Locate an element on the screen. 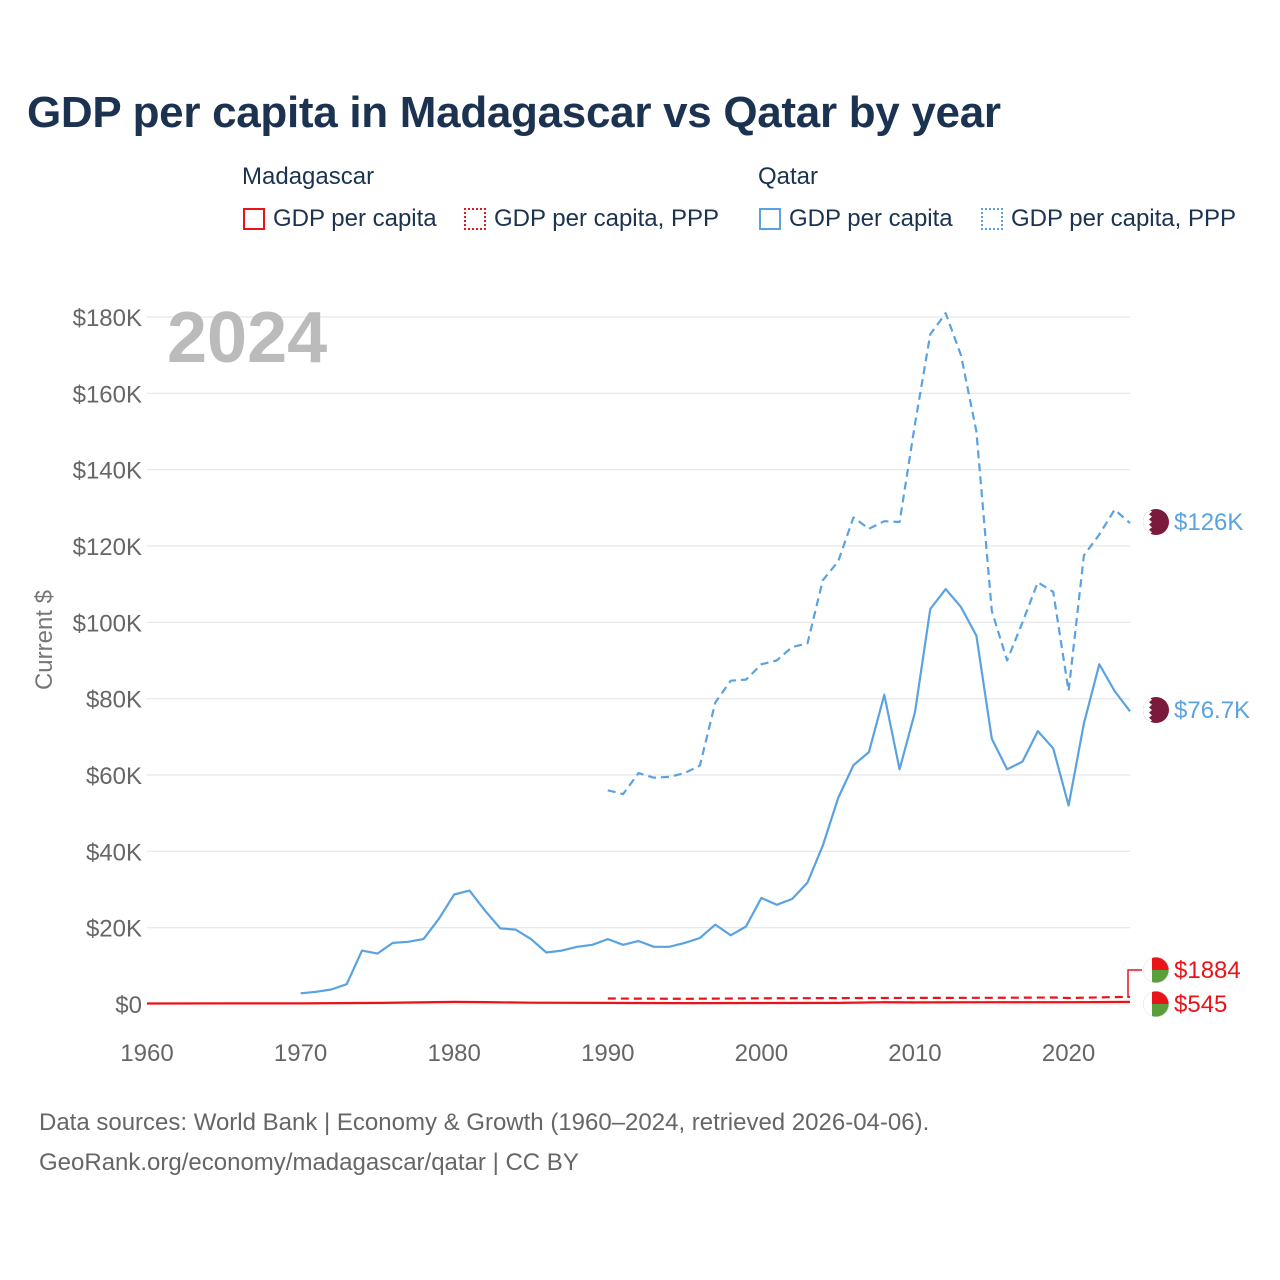 This screenshot has width=1280, height=1280. end-label-qatar-gdp: $76.7K is located at coordinates (1212, 710).